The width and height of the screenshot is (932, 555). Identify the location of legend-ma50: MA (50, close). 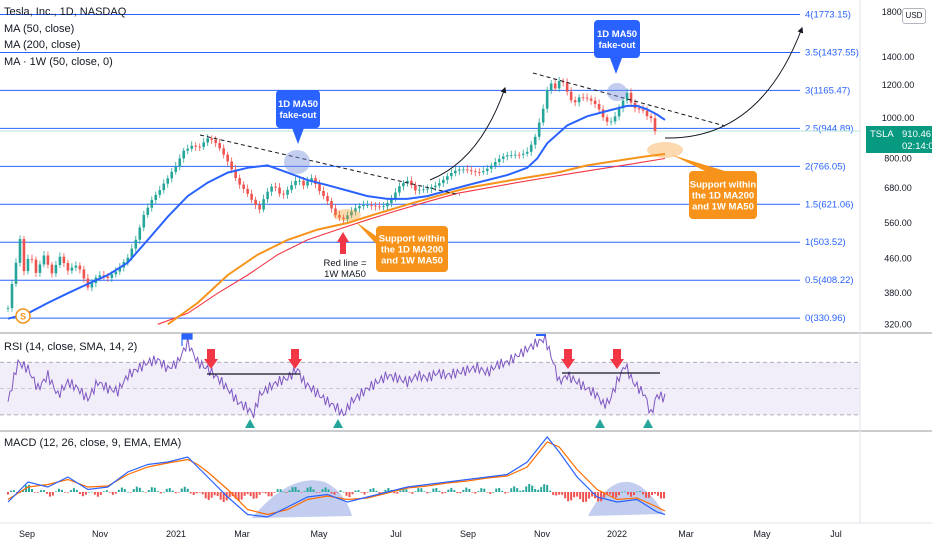
(39, 28).